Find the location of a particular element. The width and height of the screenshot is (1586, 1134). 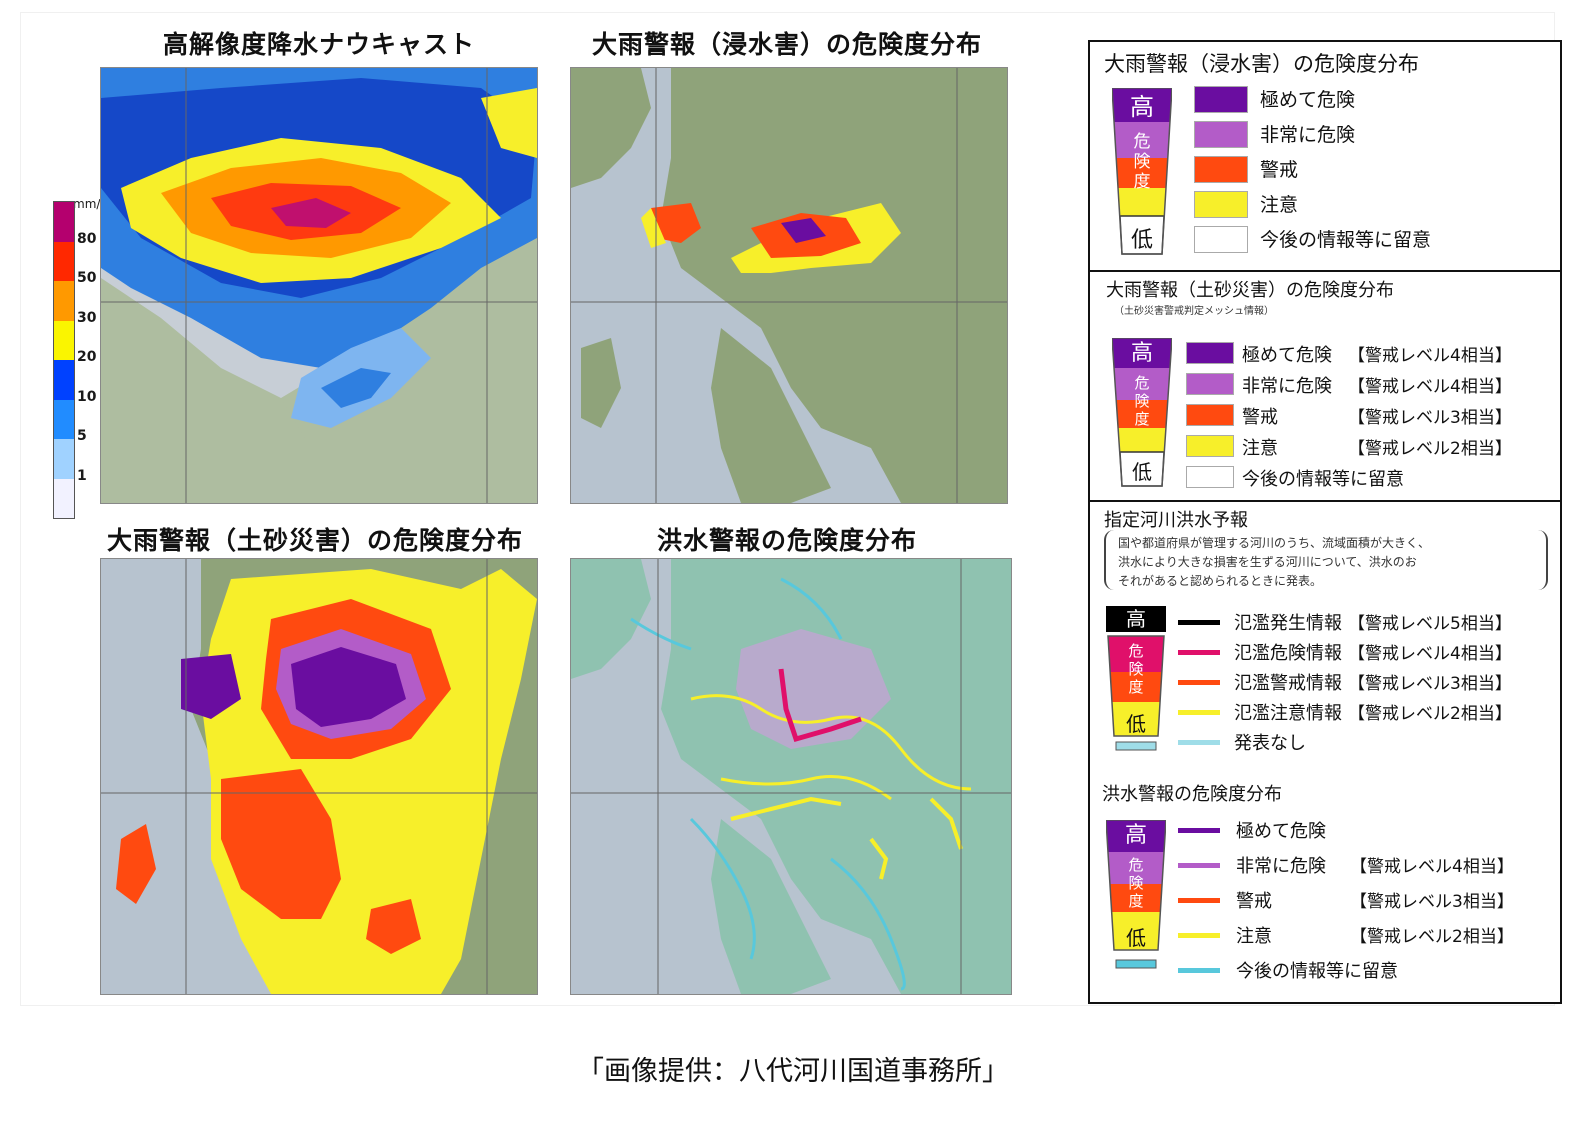

rain-scale-tick: 20 is located at coordinates (87, 357).